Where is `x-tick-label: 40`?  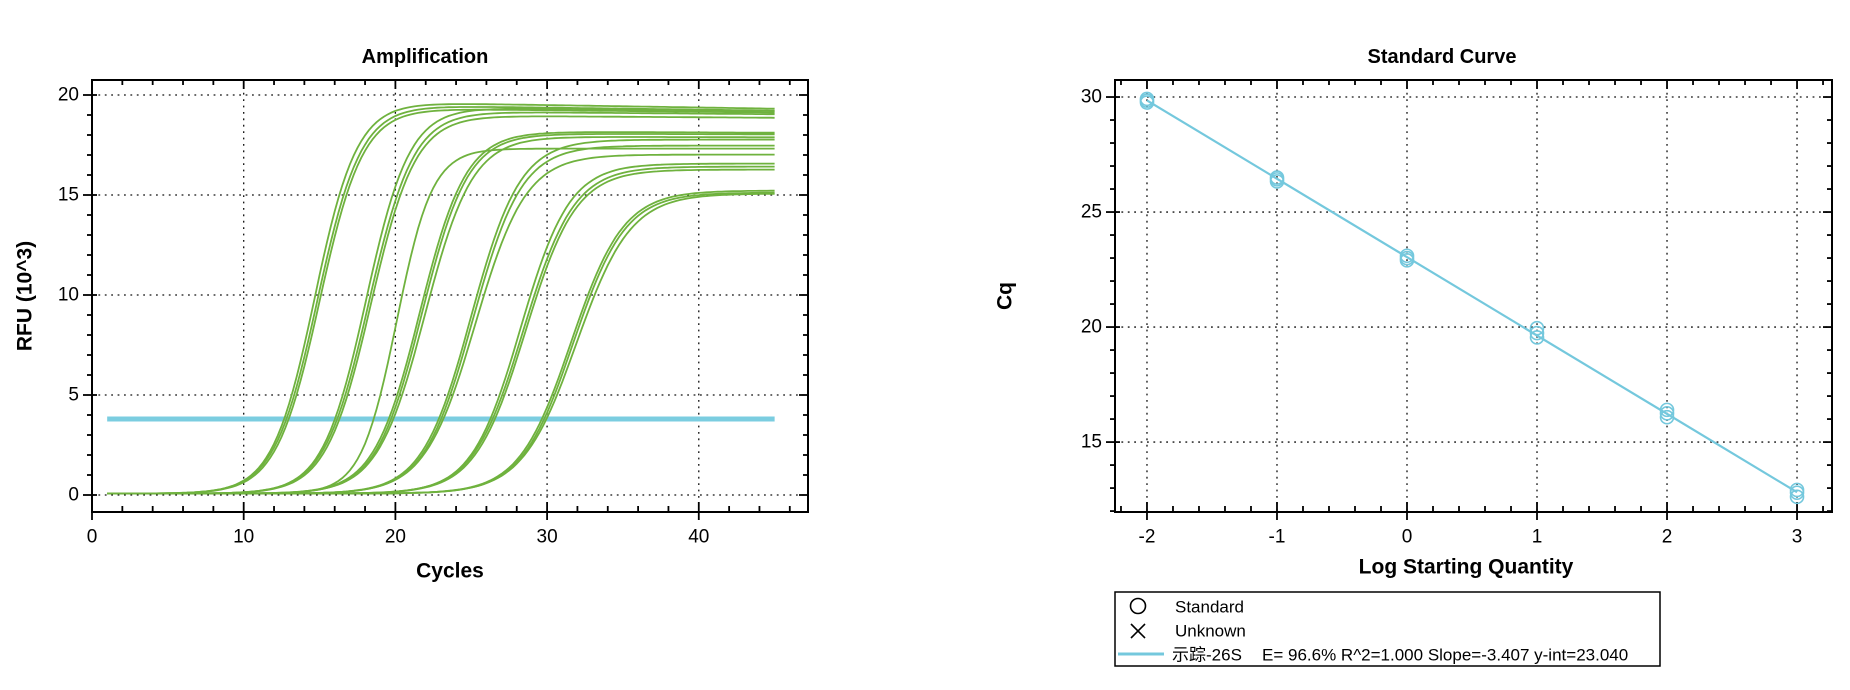 x-tick-label: 40 is located at coordinates (698, 537).